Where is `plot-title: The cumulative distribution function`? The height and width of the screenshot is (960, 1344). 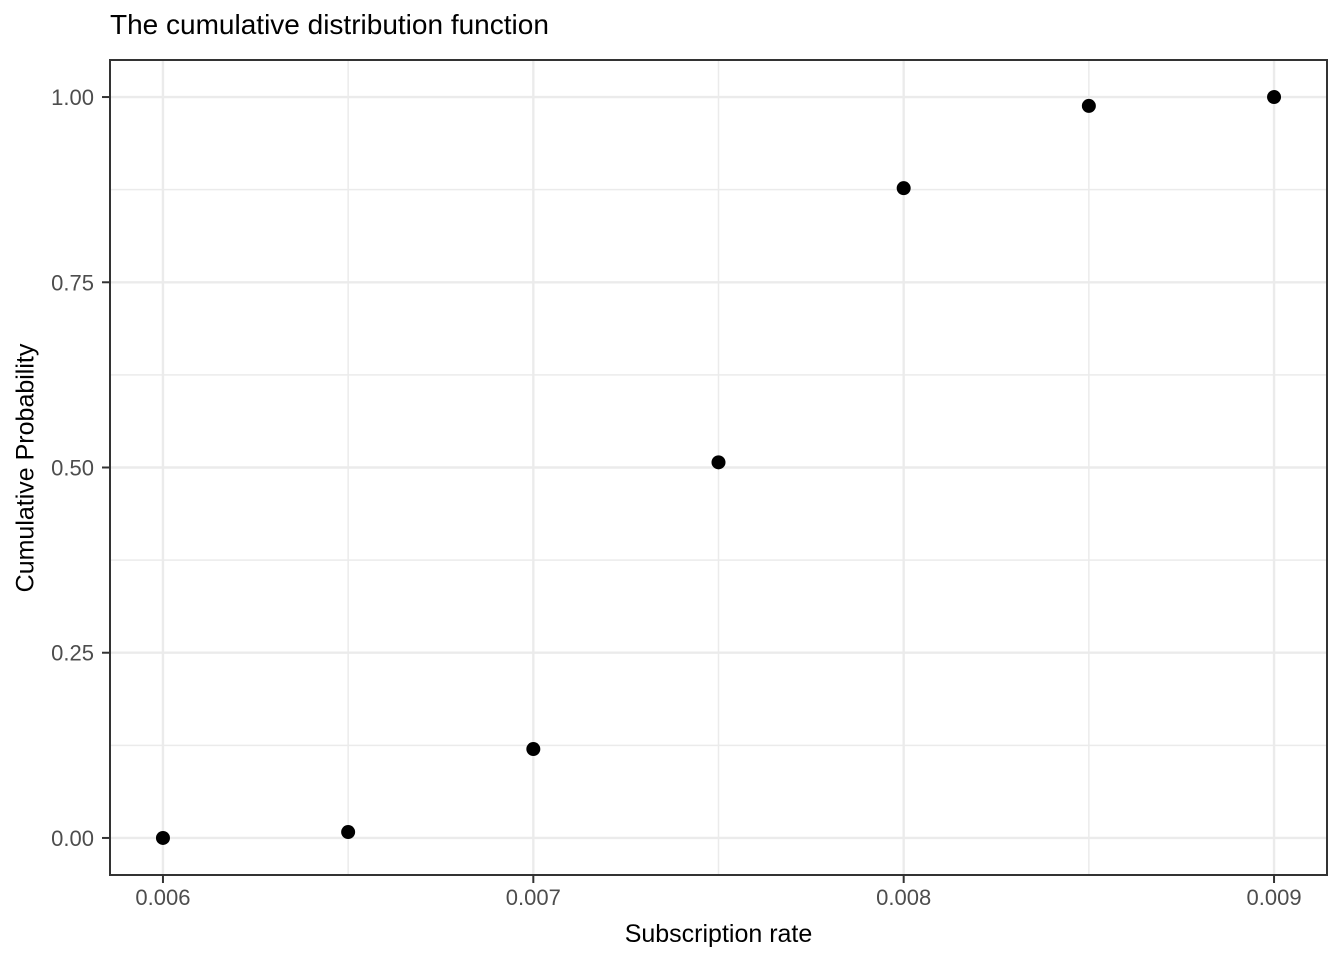 plot-title: The cumulative distribution function is located at coordinates (329, 24).